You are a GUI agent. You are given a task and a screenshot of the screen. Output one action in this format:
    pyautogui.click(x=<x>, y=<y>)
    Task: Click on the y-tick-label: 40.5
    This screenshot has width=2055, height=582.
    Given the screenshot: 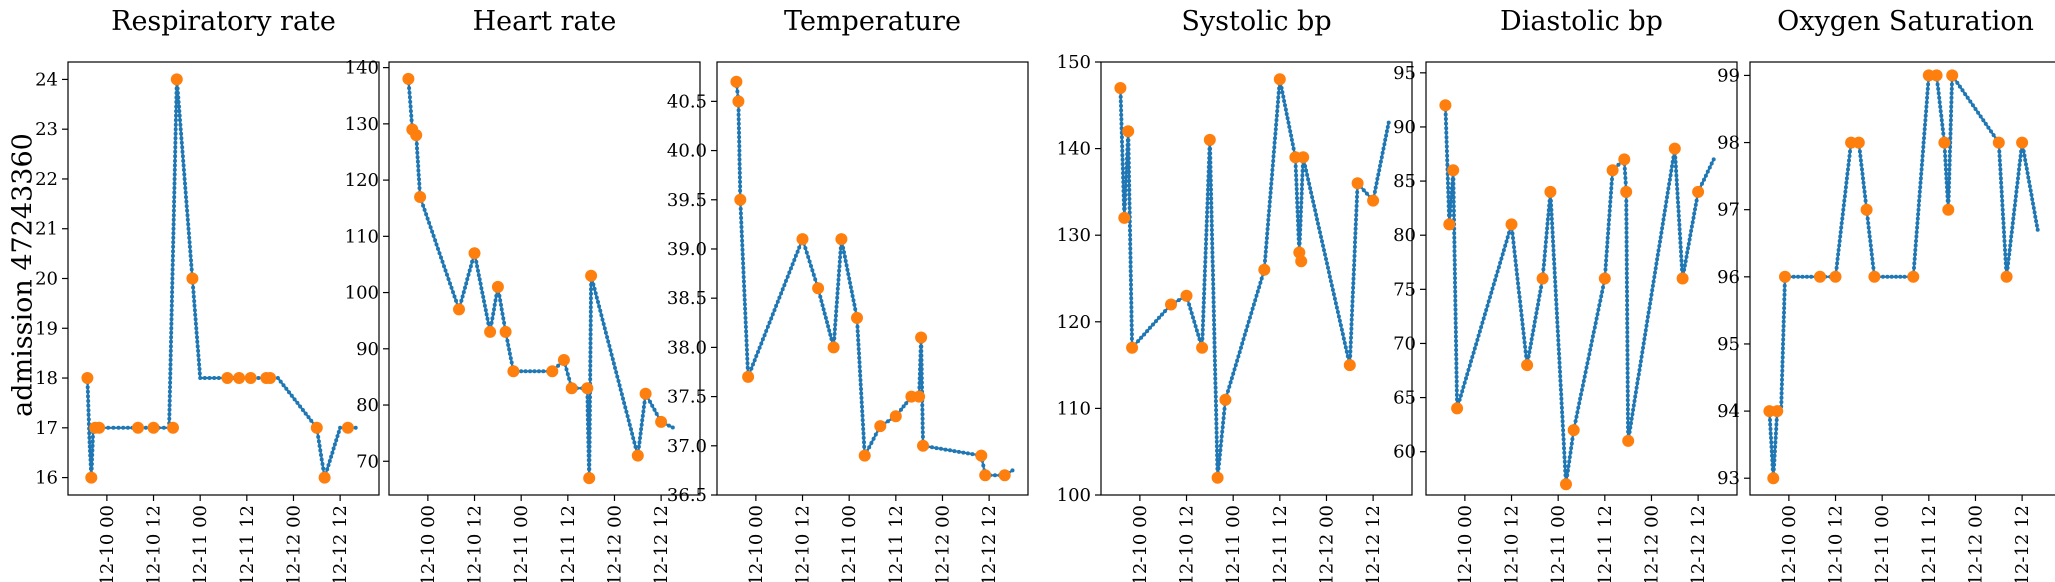 What is the action you would take?
    pyautogui.click(x=687, y=101)
    